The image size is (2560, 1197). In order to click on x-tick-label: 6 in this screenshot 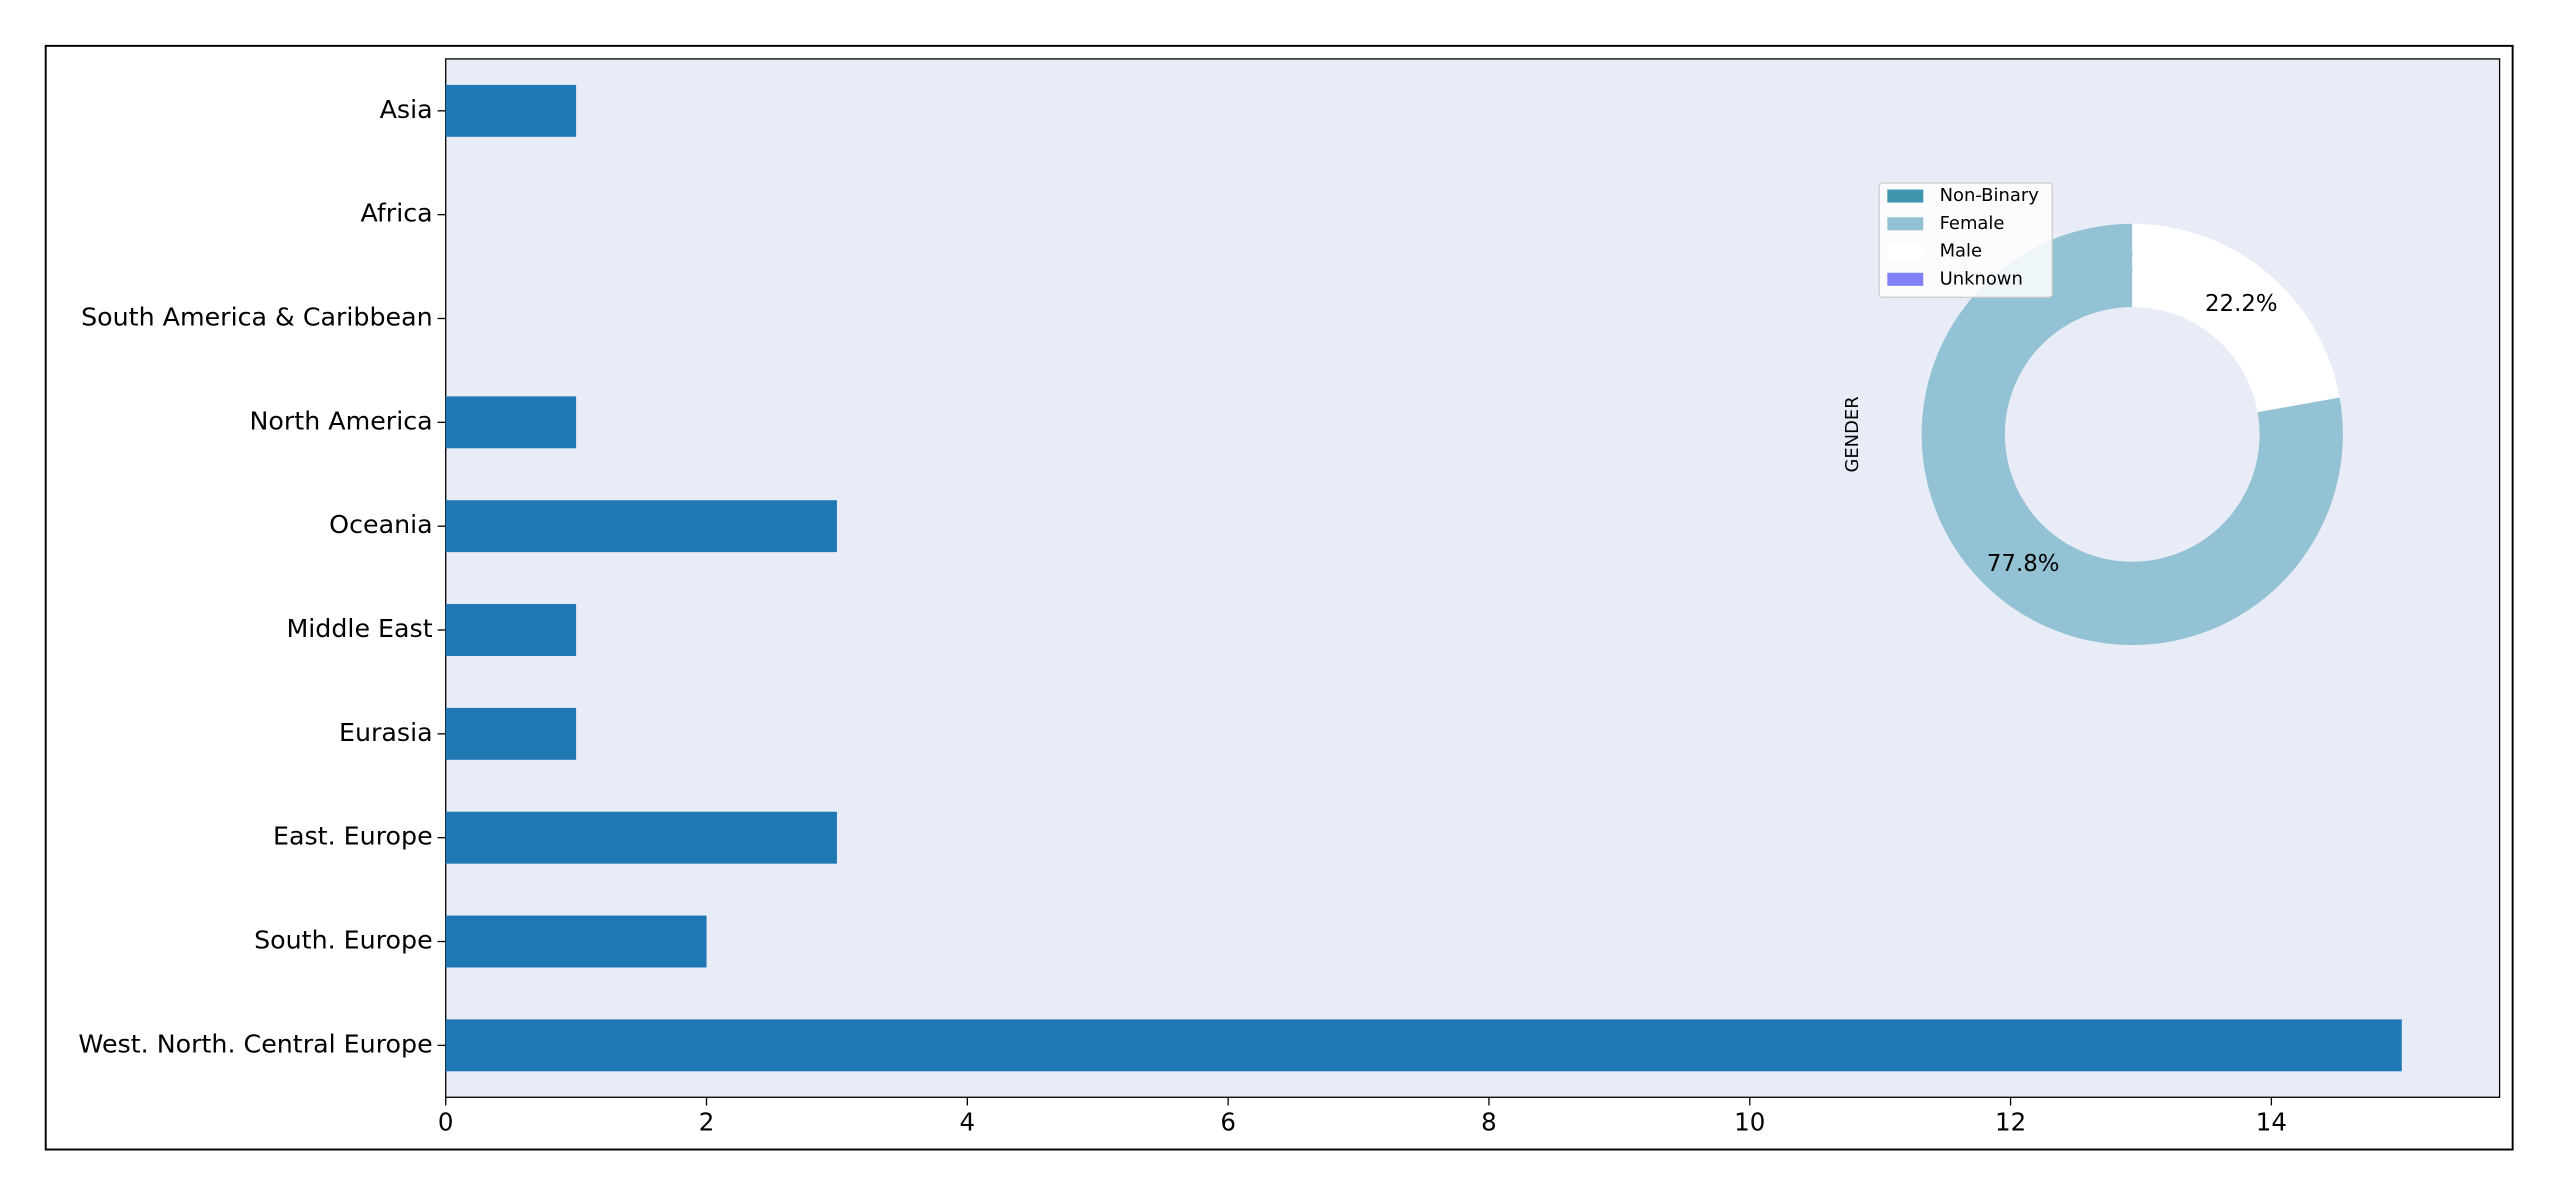, I will do `click(1228, 1121)`.